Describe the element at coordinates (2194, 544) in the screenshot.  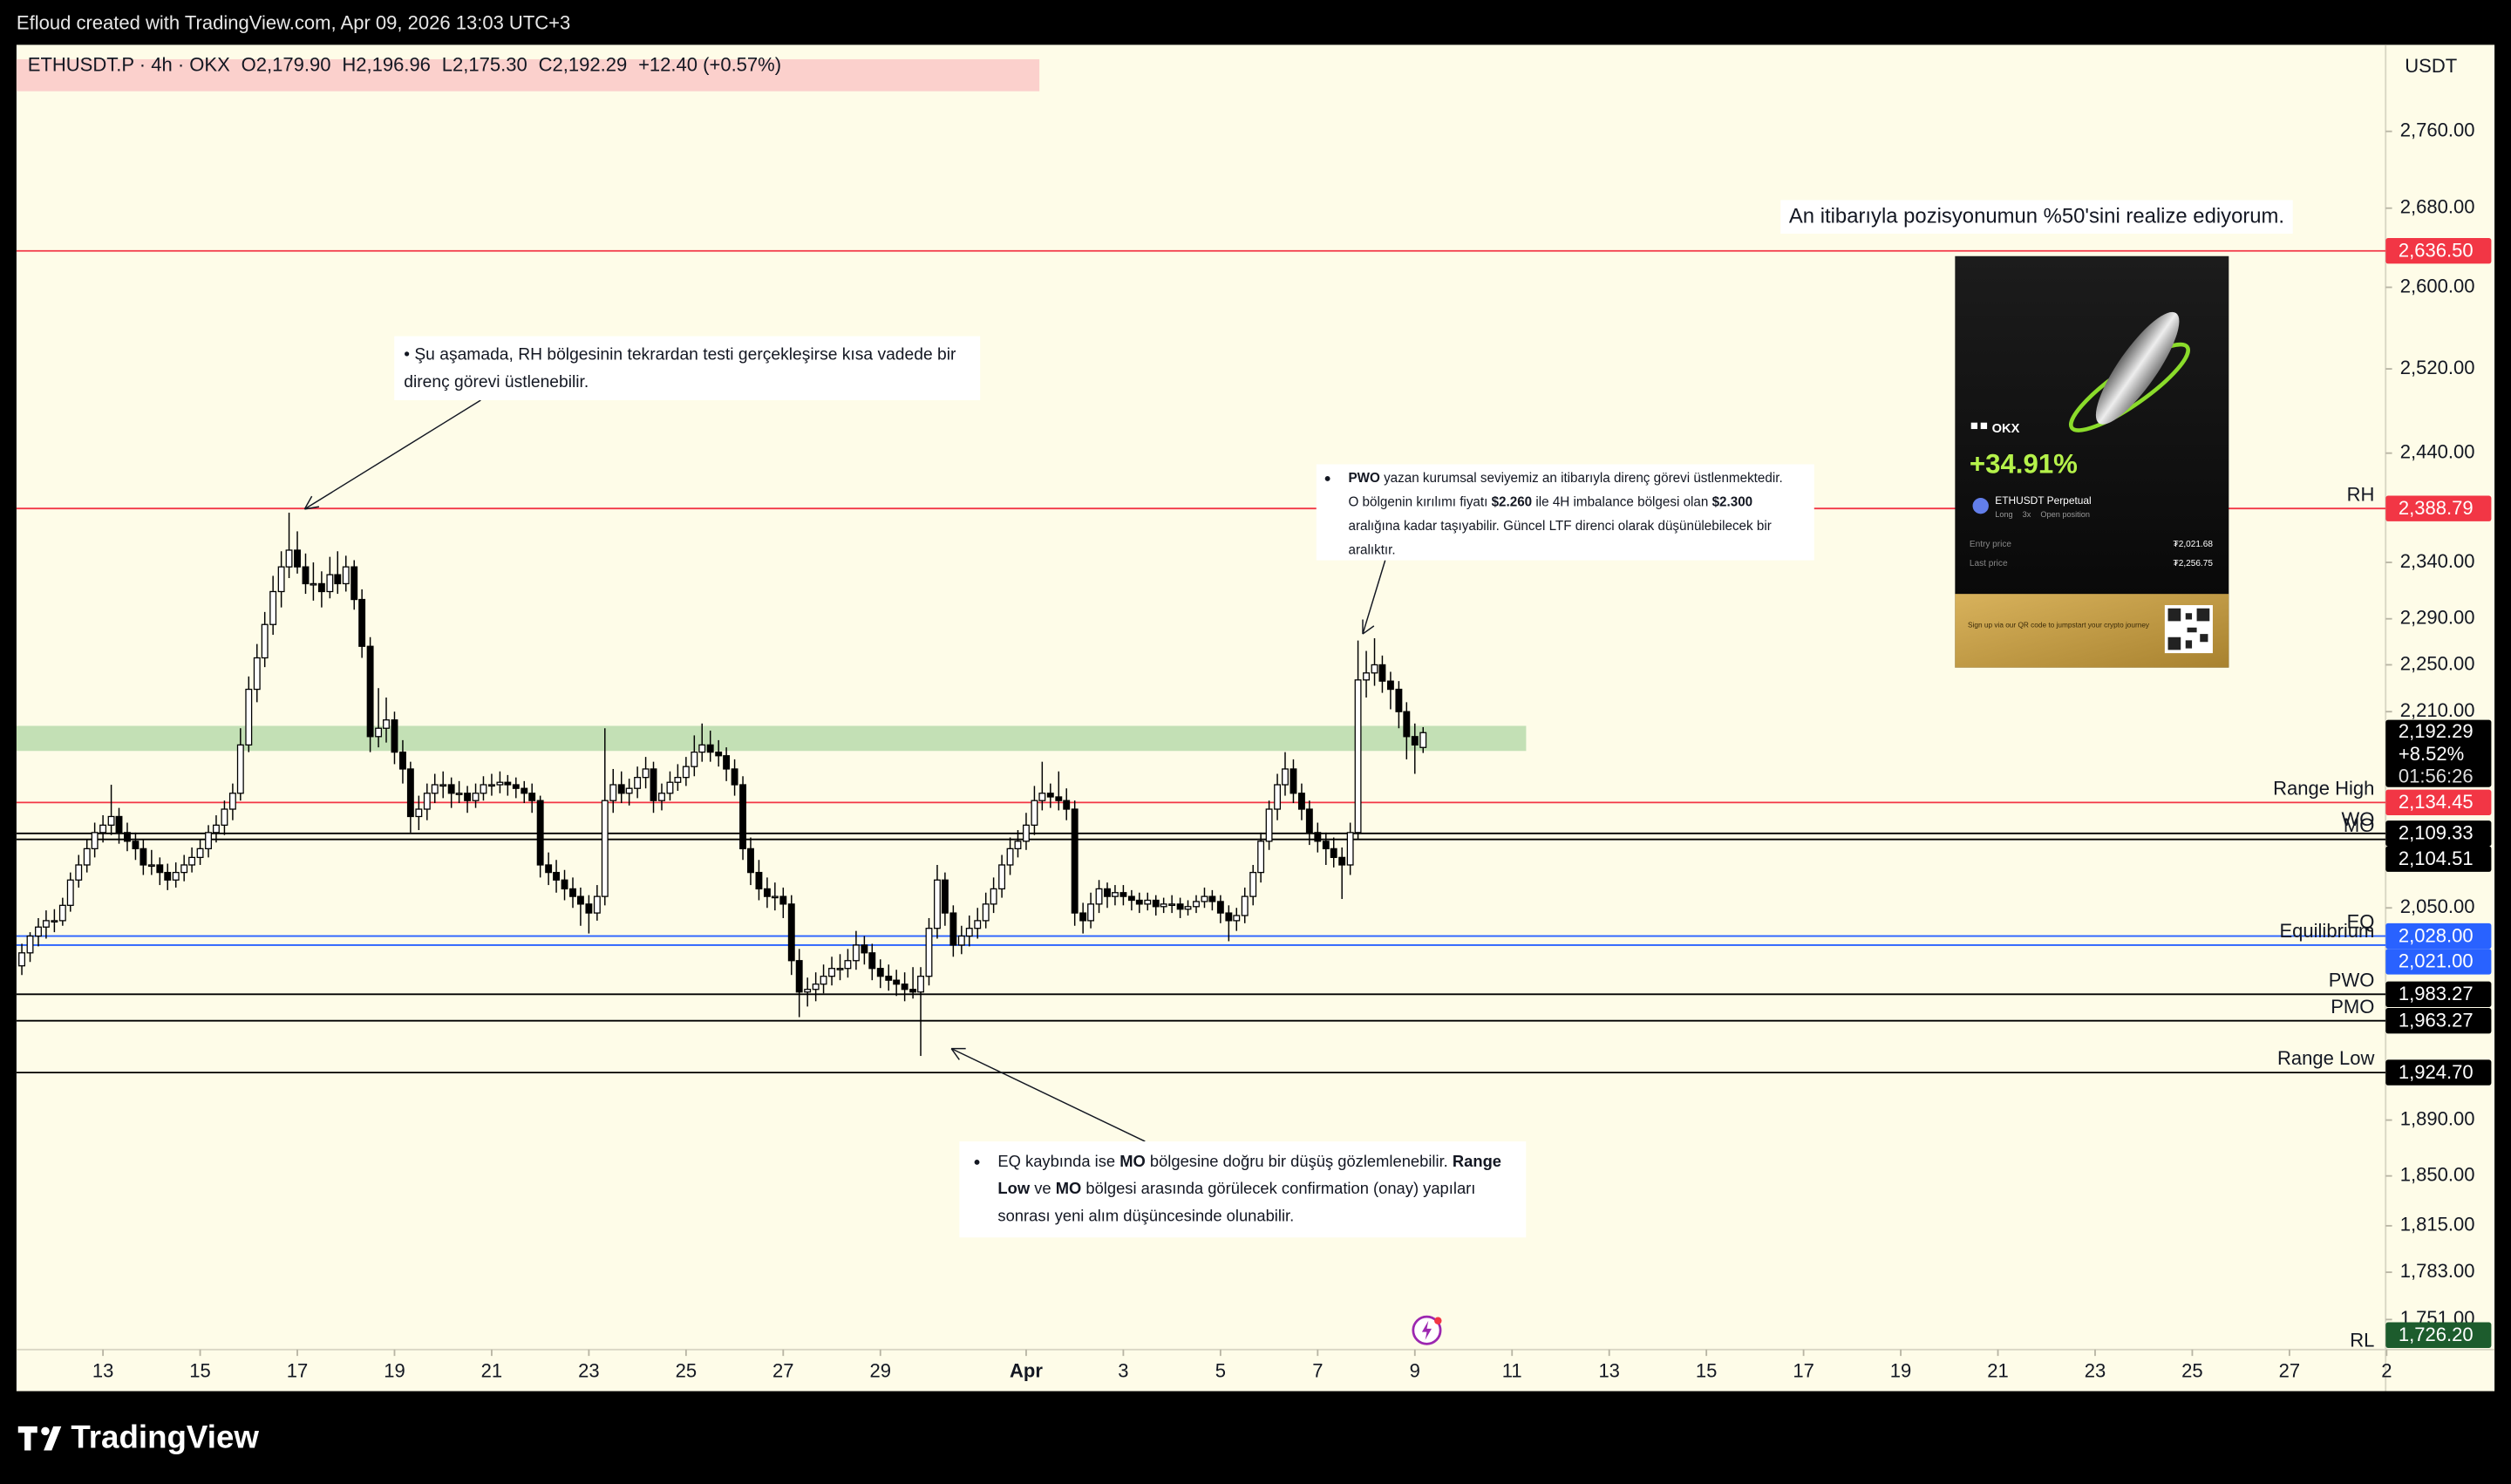
I see `card-entry: ₮2,021.68` at that location.